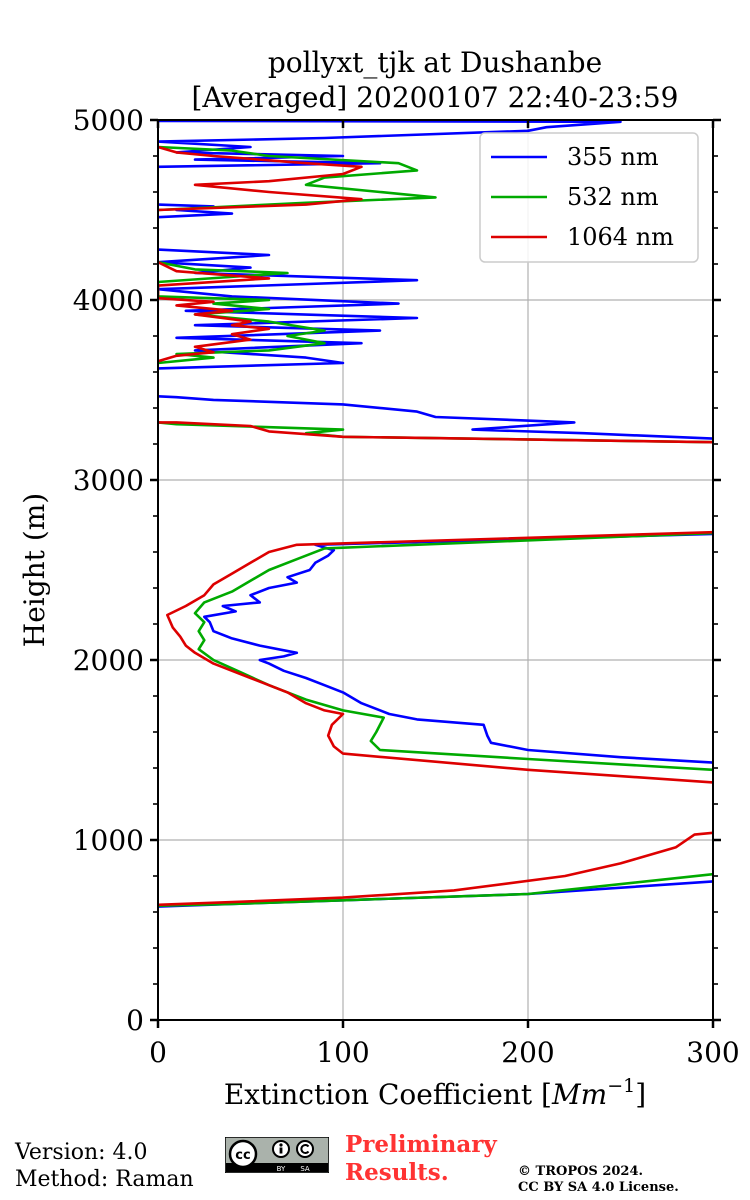 This screenshot has width=750, height=1200. I want to click on preliminary-line2: Results., so click(397, 1172).